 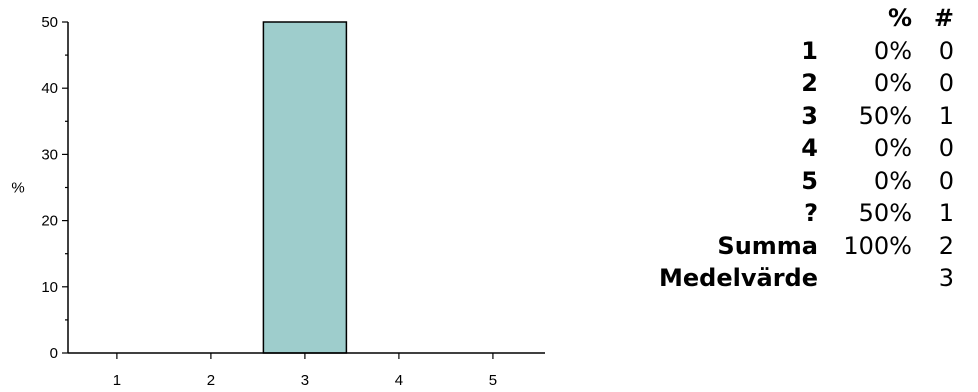 I want to click on stats-row-count: 2, so click(x=946, y=245).